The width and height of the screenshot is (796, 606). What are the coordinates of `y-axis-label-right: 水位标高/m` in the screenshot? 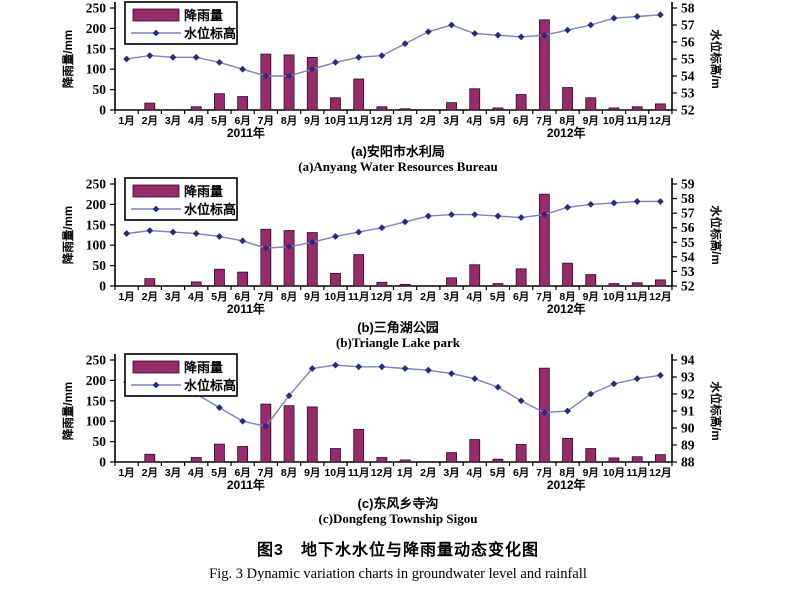 It's located at (716, 410).